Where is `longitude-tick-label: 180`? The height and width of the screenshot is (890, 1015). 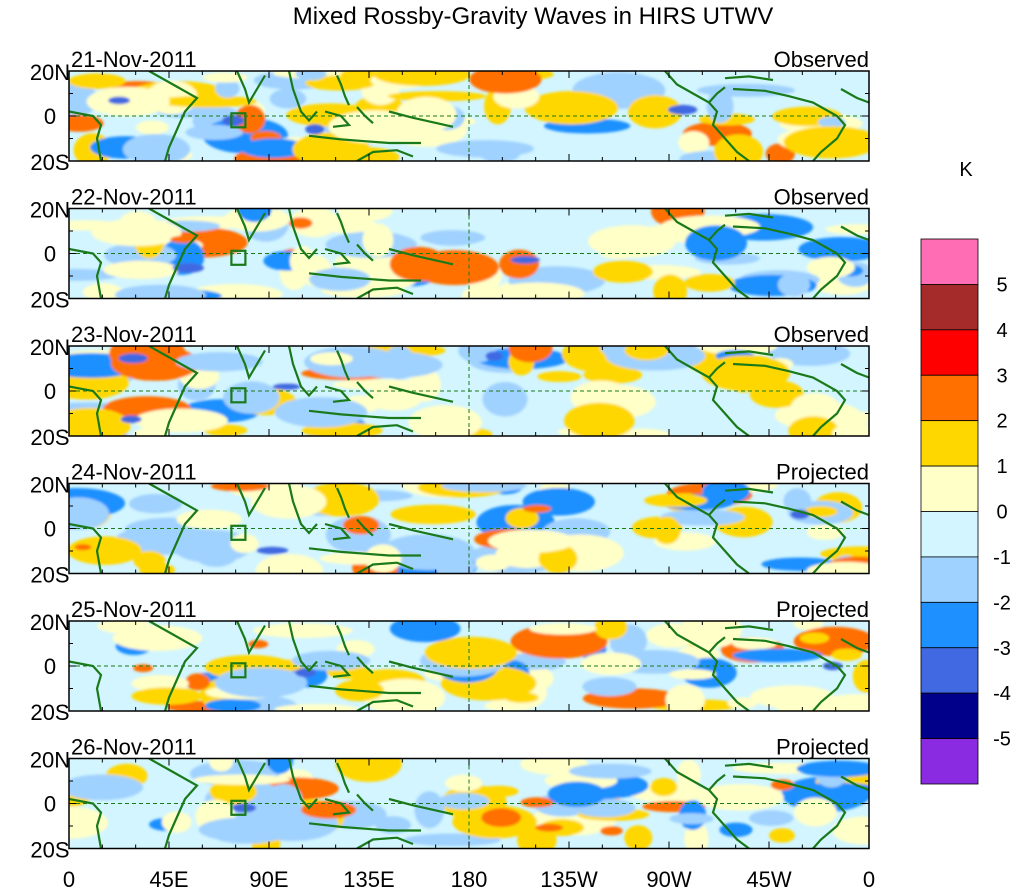
longitude-tick-label: 180 is located at coordinates (469, 878).